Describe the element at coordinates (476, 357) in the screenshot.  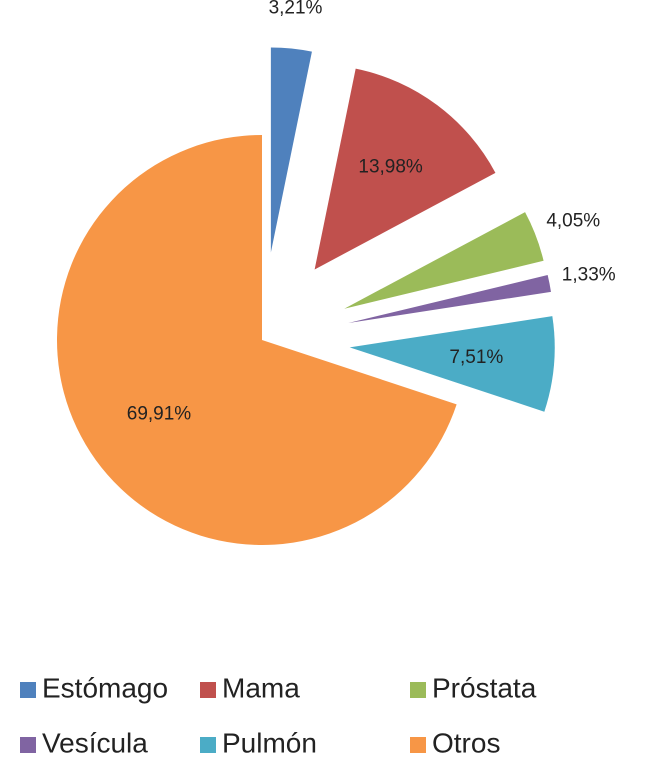
I see `data-label: 7,51%` at that location.